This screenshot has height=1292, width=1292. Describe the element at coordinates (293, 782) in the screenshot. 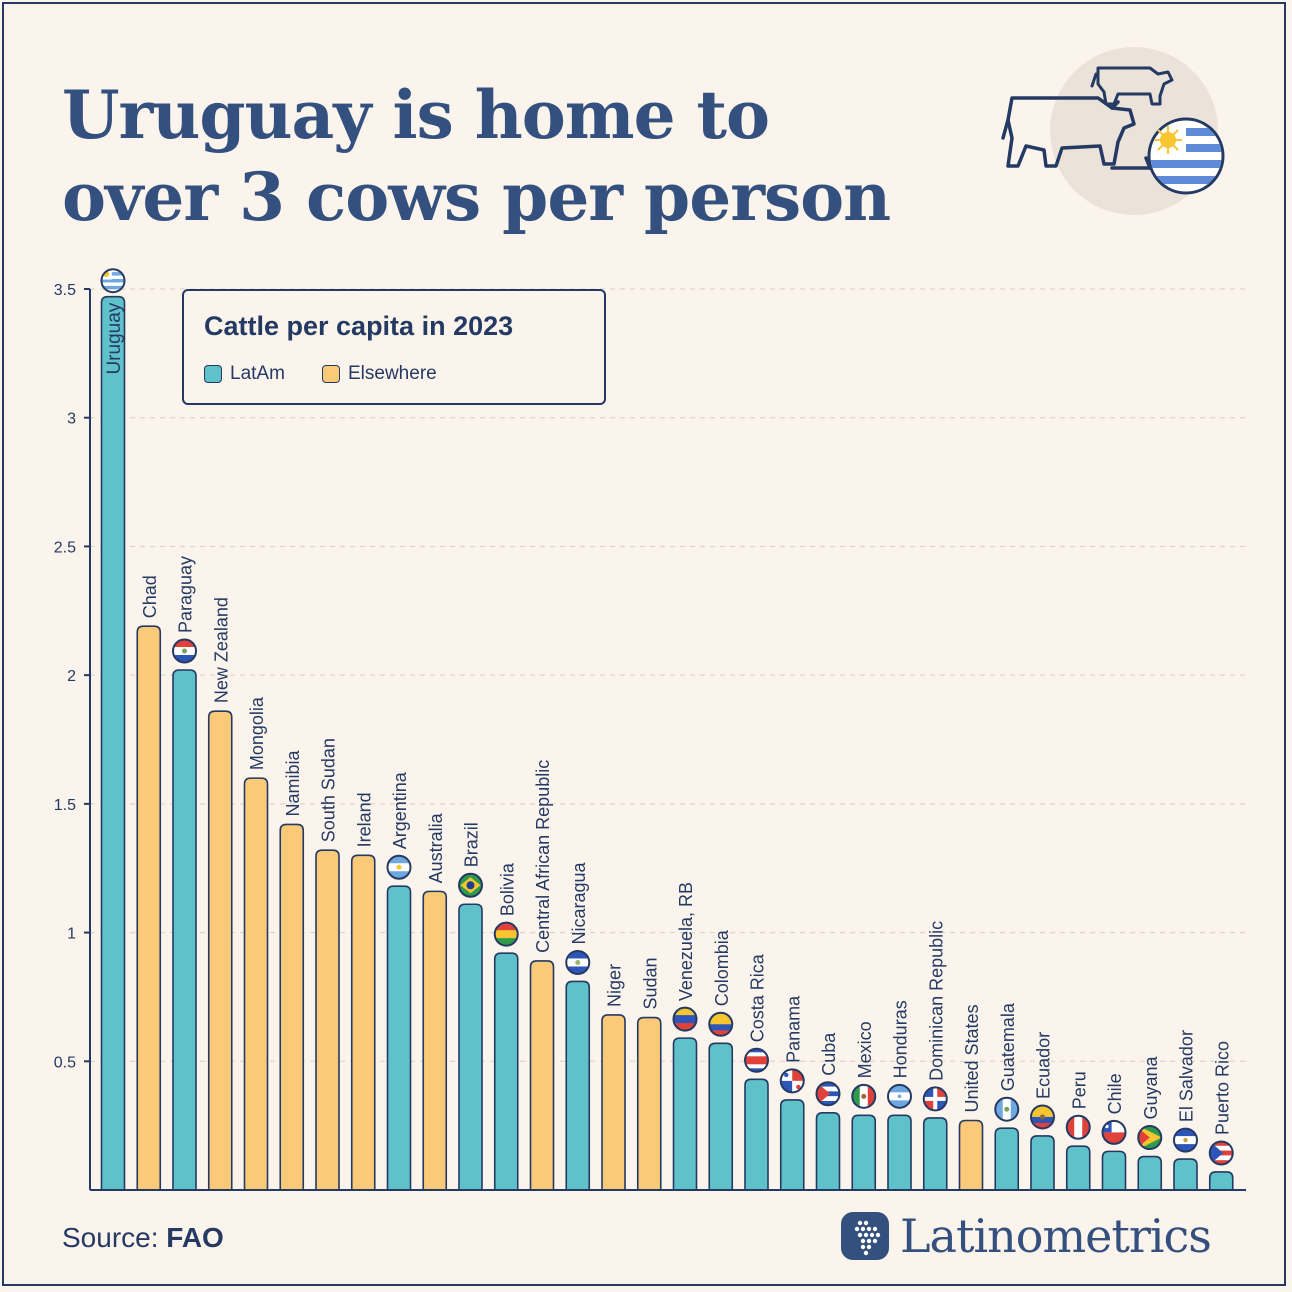

I see `bar-label: Namibia` at that location.